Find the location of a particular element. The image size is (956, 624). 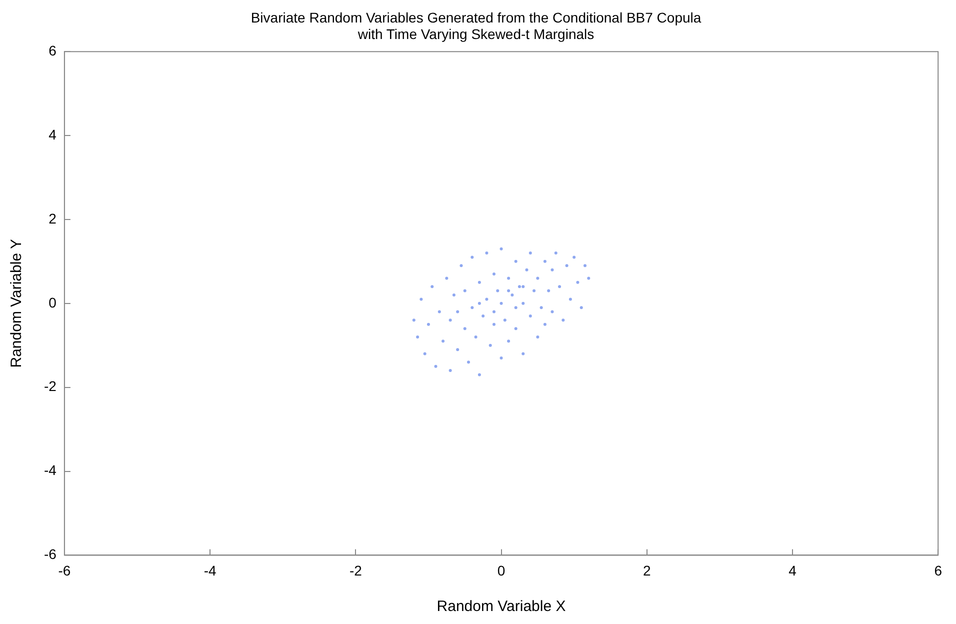

x-axis-title: Random Variable X is located at coordinates (501, 607).